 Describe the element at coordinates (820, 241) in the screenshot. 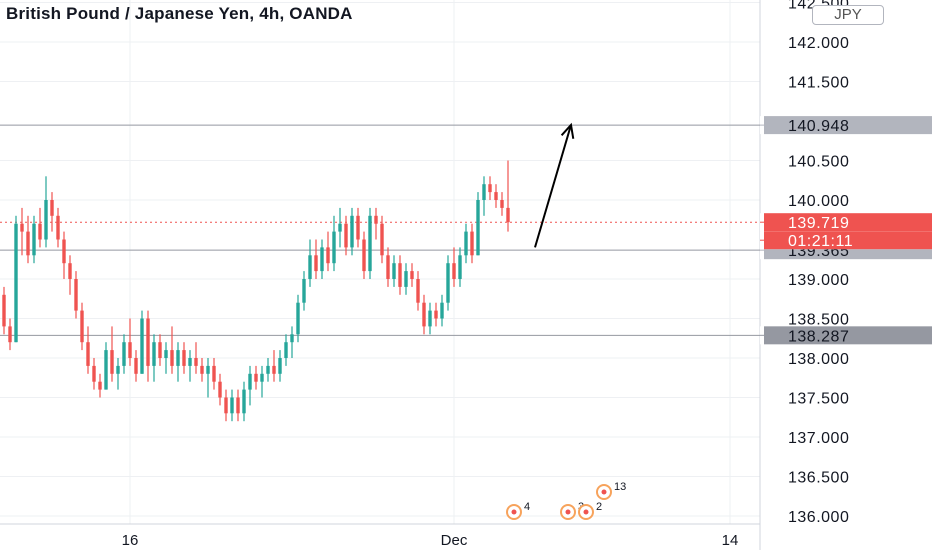

I see `countdown-tag-label: 01:21:11` at that location.